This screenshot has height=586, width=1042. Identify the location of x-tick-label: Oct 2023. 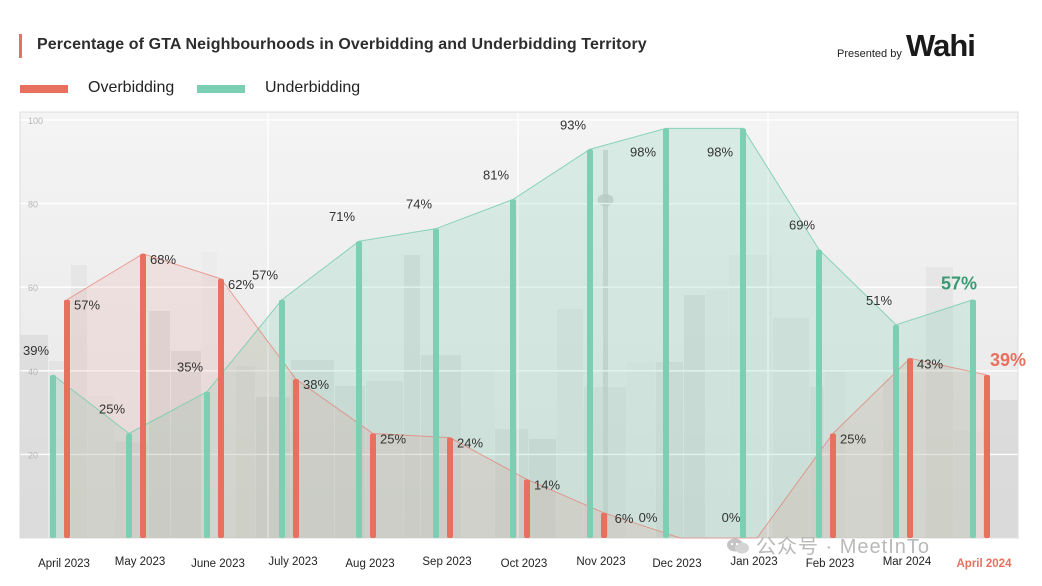
(524, 564).